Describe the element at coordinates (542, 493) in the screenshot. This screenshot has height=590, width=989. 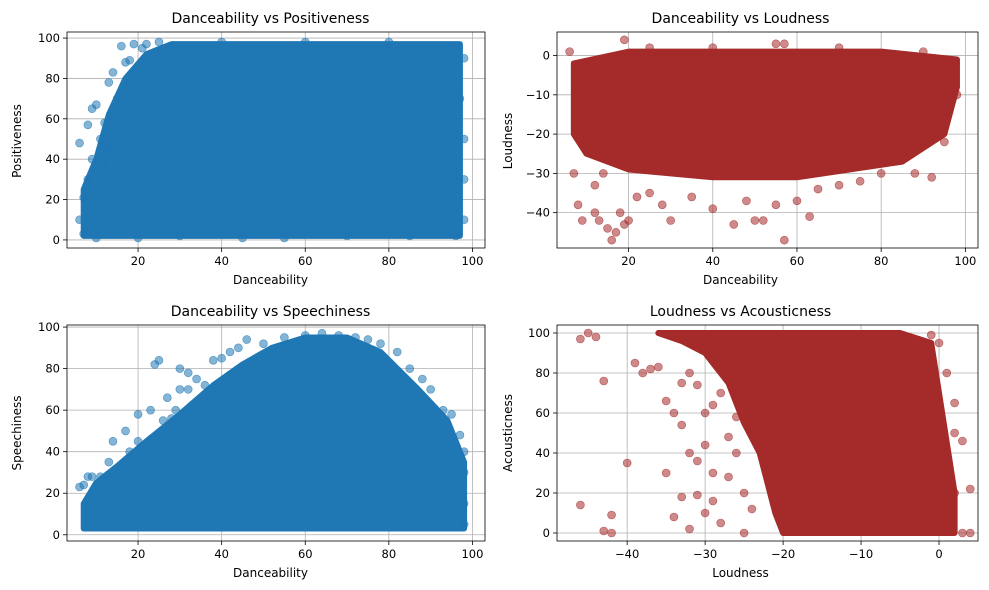
I see `y-tick-label: 20` at that location.